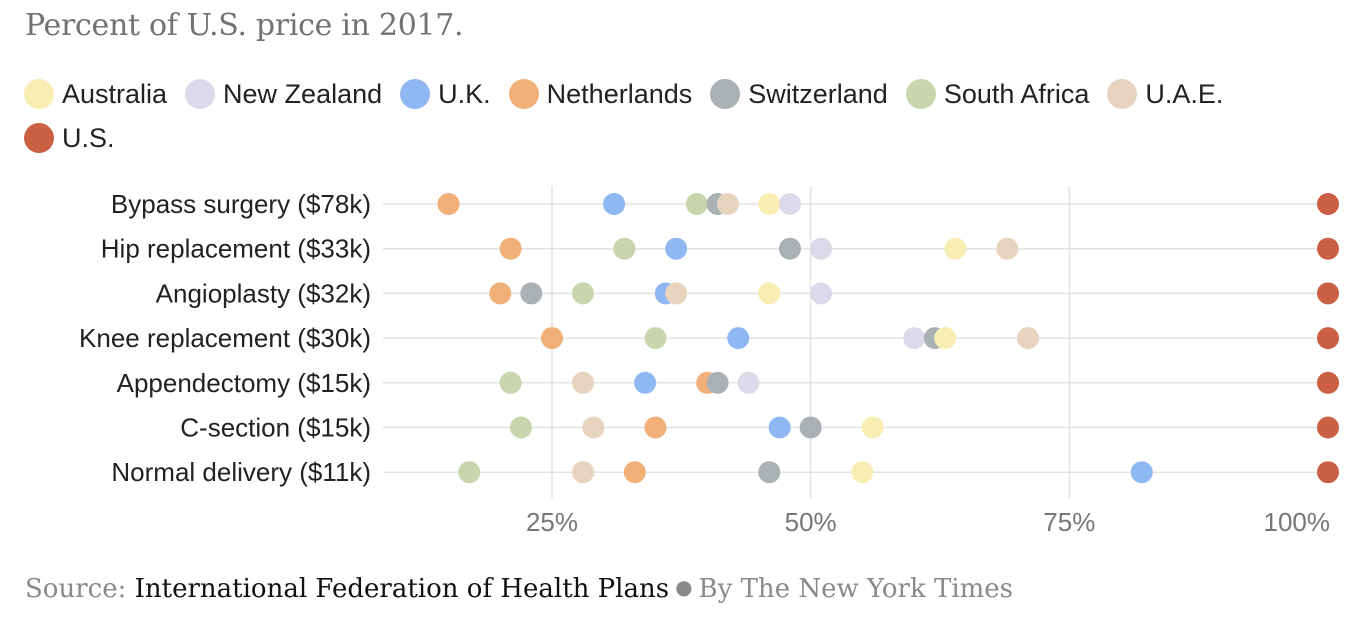 This screenshot has height=624, width=1360. What do you see at coordinates (115, 93) in the screenshot?
I see `legend-label: Australia` at bounding box center [115, 93].